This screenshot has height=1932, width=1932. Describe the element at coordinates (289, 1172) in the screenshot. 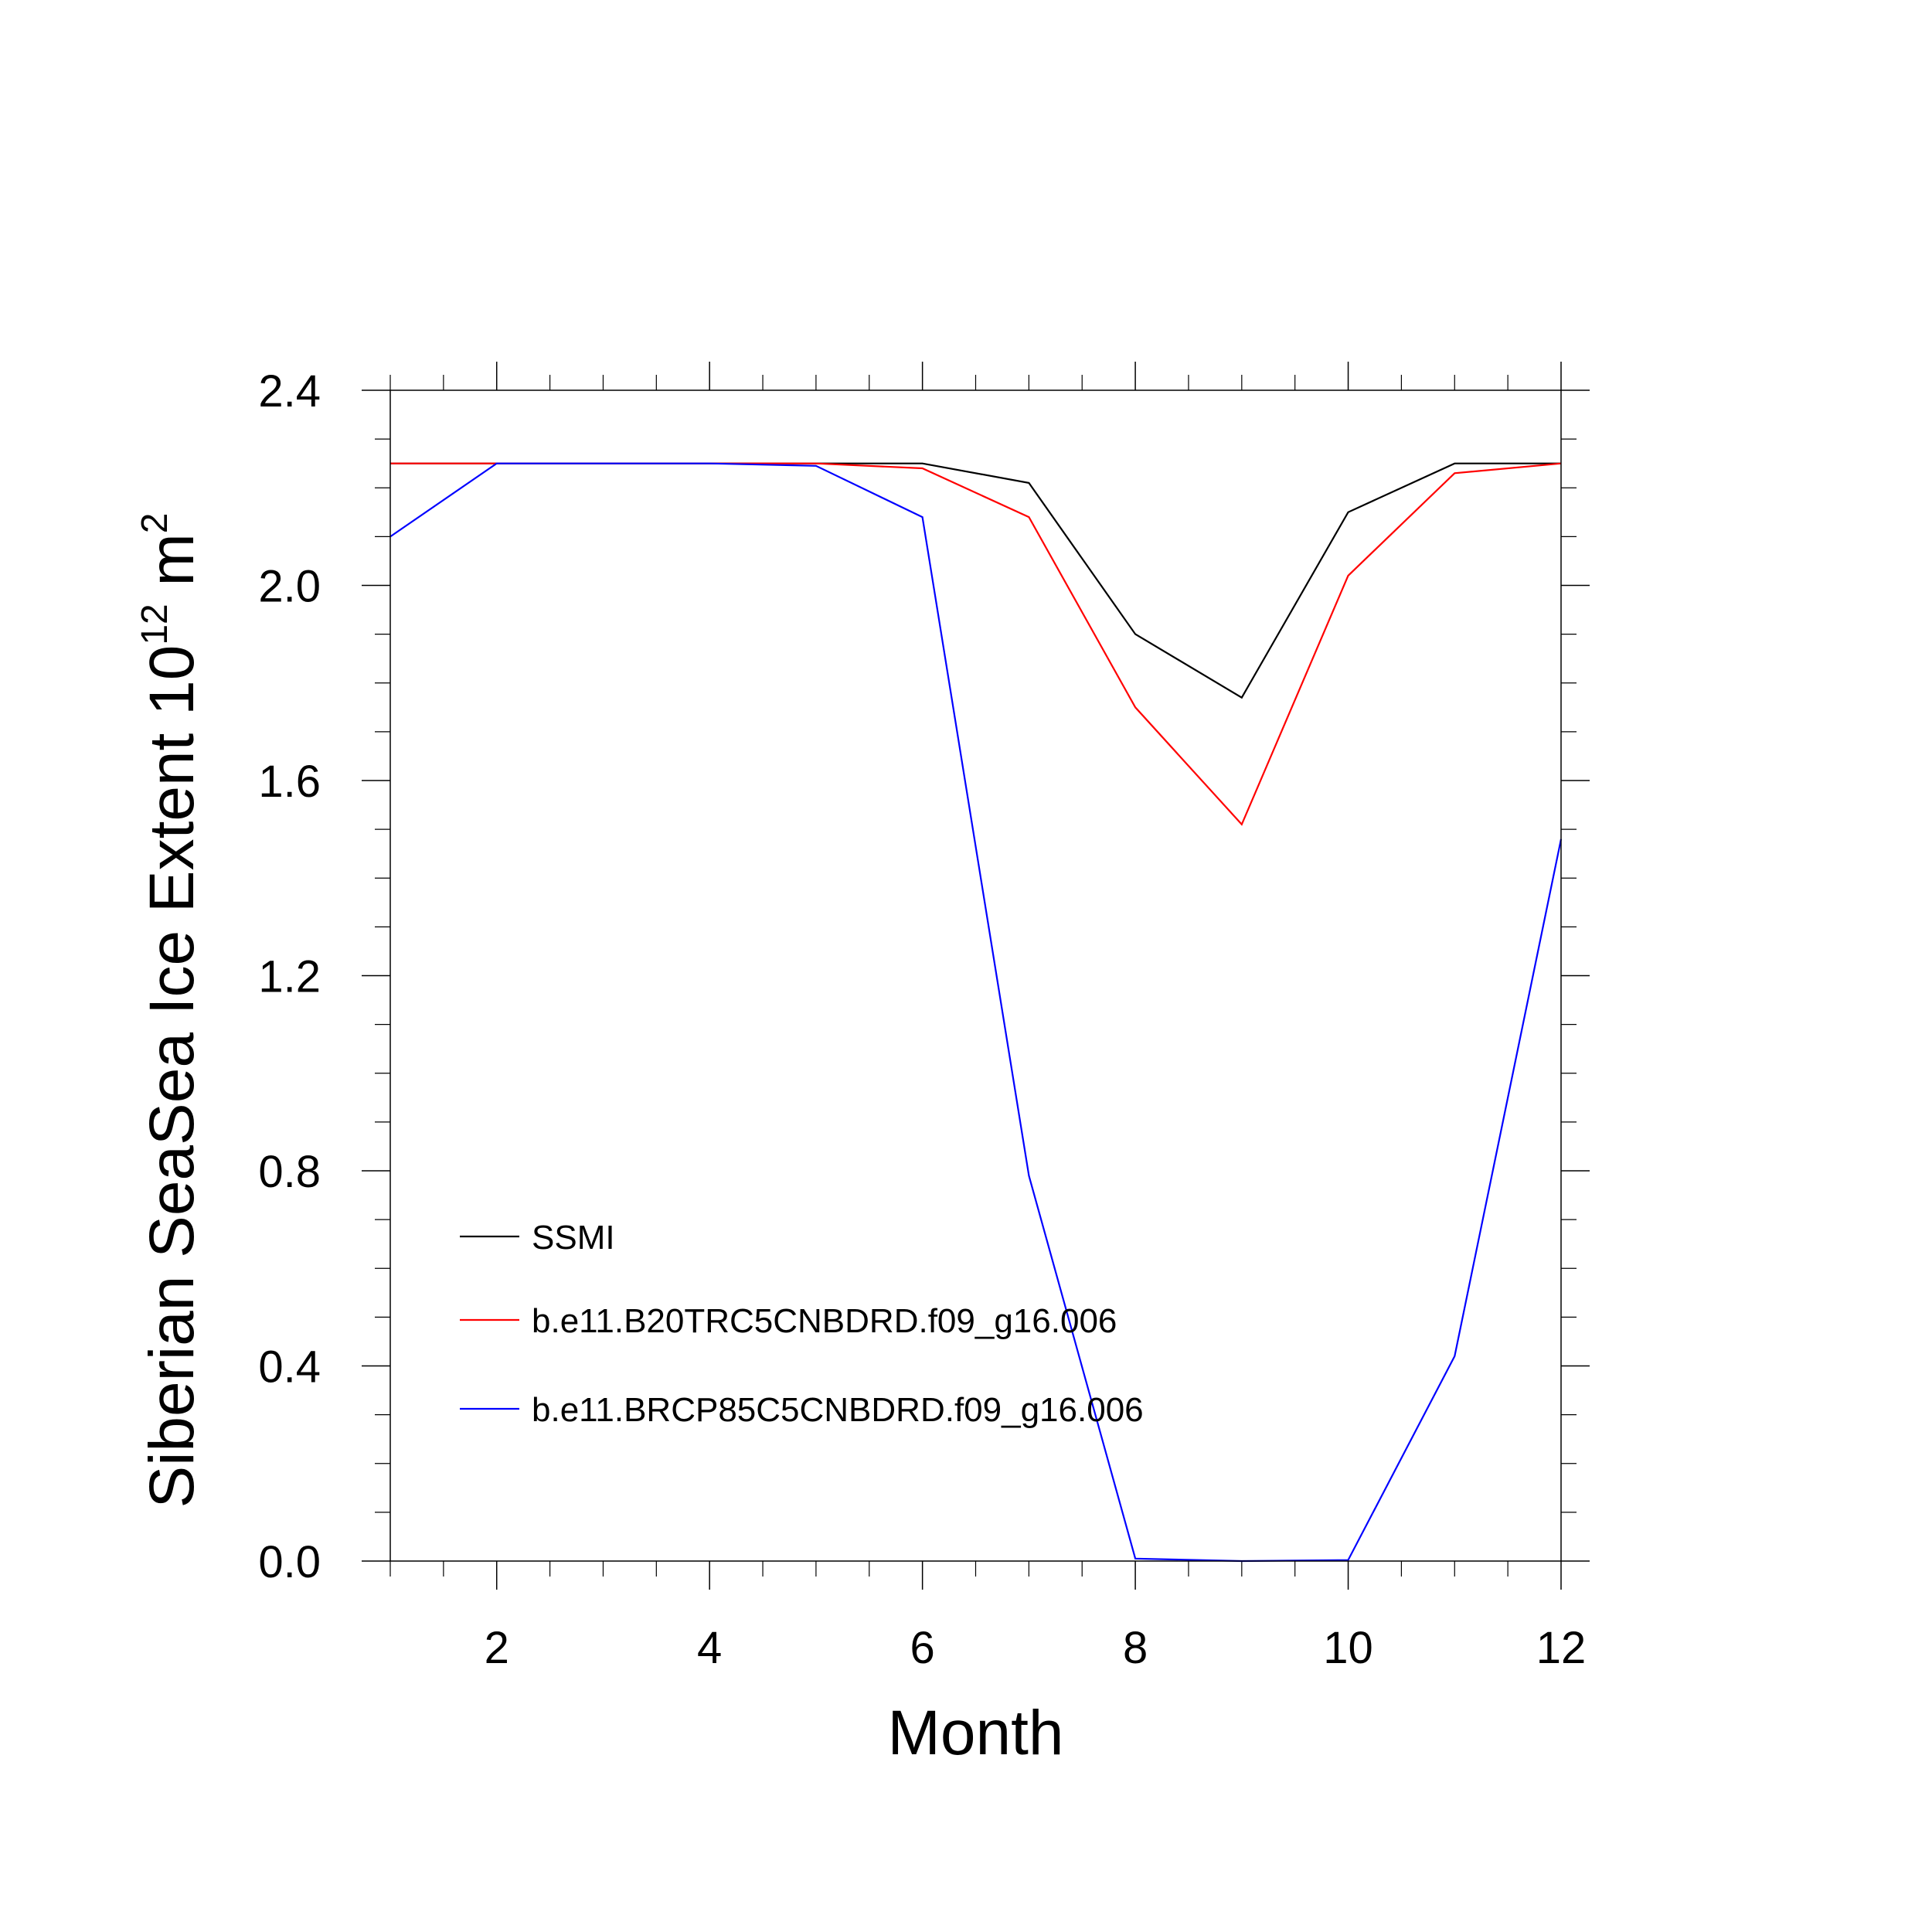

I see `y-tick-label: 0.8` at that location.